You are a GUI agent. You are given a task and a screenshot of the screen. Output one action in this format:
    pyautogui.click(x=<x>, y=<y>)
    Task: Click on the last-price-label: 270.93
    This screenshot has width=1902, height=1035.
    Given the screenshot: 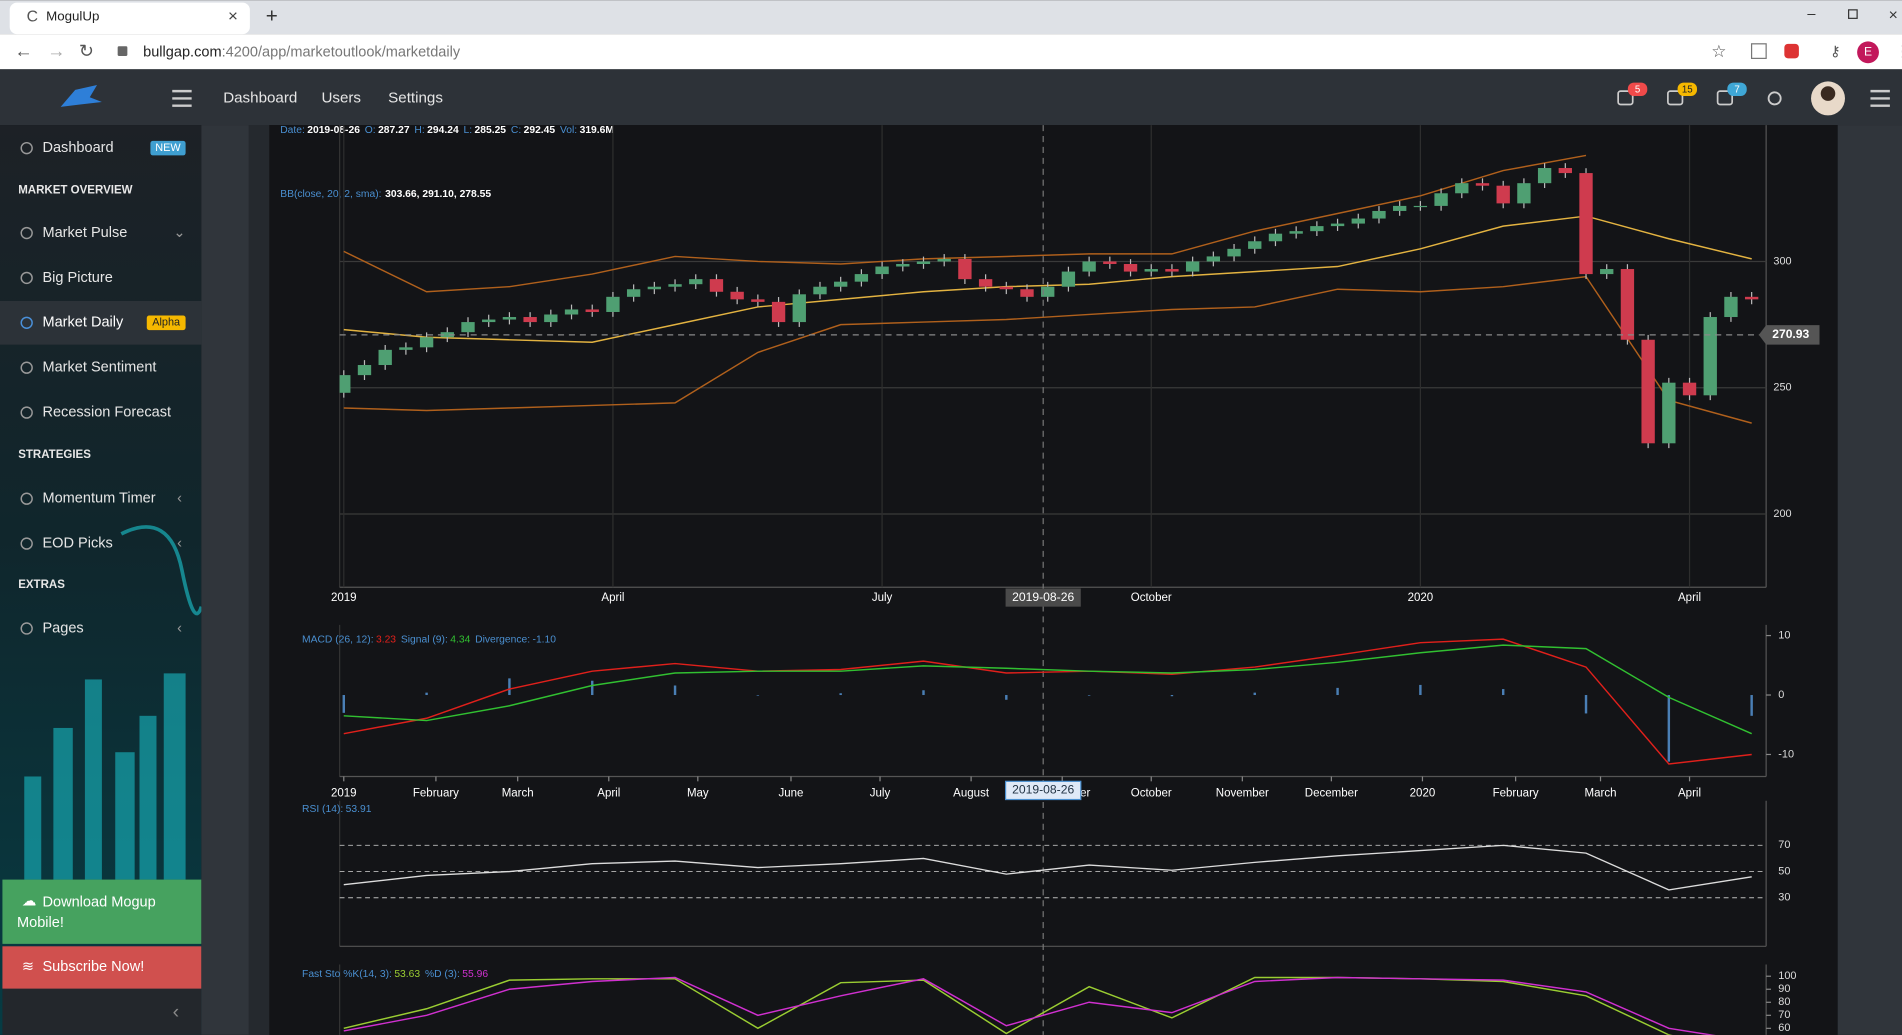 What is the action you would take?
    pyautogui.click(x=1790, y=334)
    